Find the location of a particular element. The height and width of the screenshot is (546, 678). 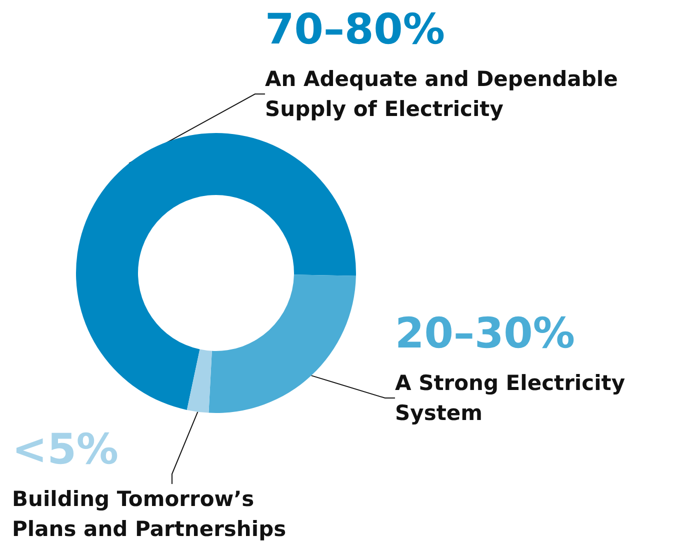

slice-label: A Strong Electricity System is located at coordinates (513, 398).